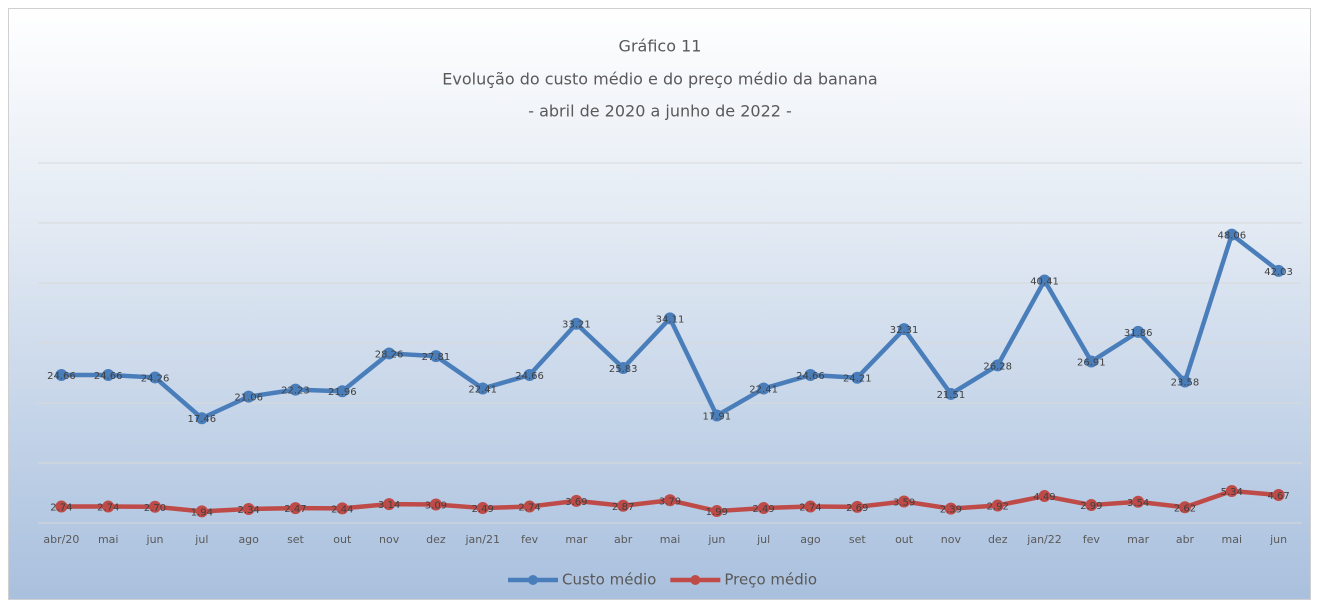 The image size is (1320, 608). I want to click on data-label: 2.44, so click(342, 509).